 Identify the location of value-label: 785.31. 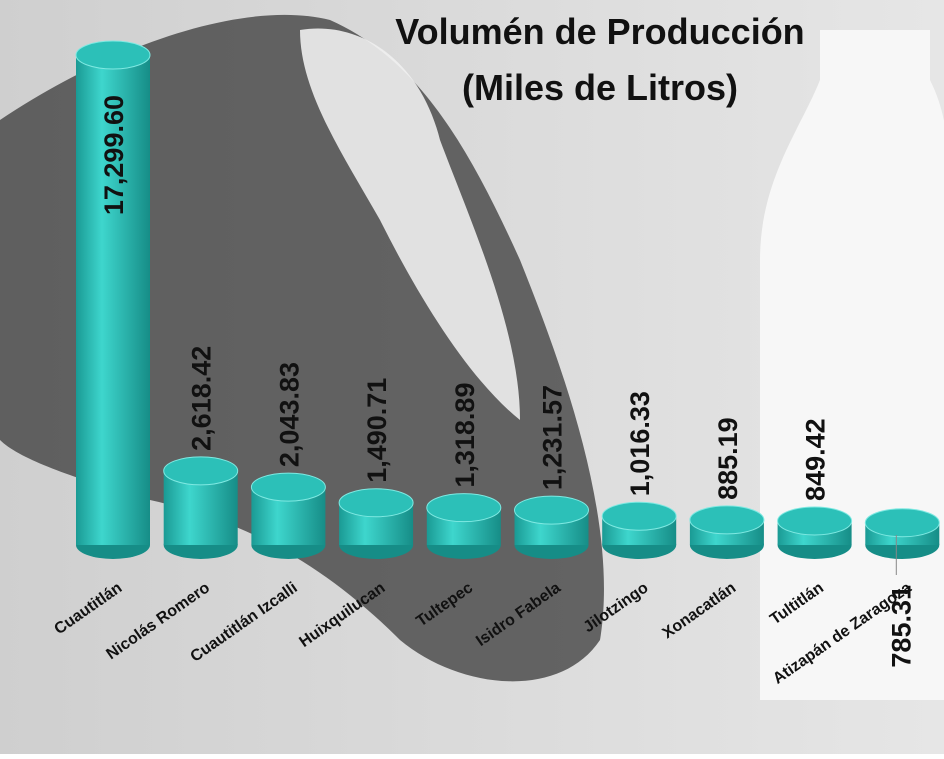
(901, 626).